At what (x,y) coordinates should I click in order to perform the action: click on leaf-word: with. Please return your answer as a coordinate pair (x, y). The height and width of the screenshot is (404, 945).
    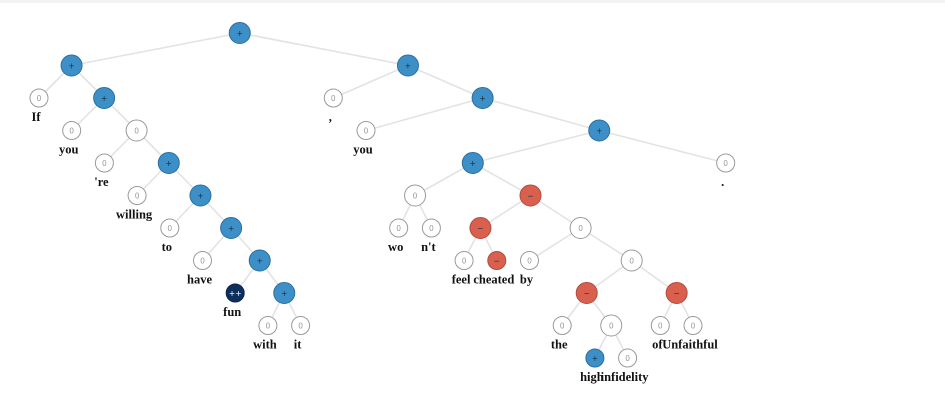
    Looking at the image, I should click on (265, 345).